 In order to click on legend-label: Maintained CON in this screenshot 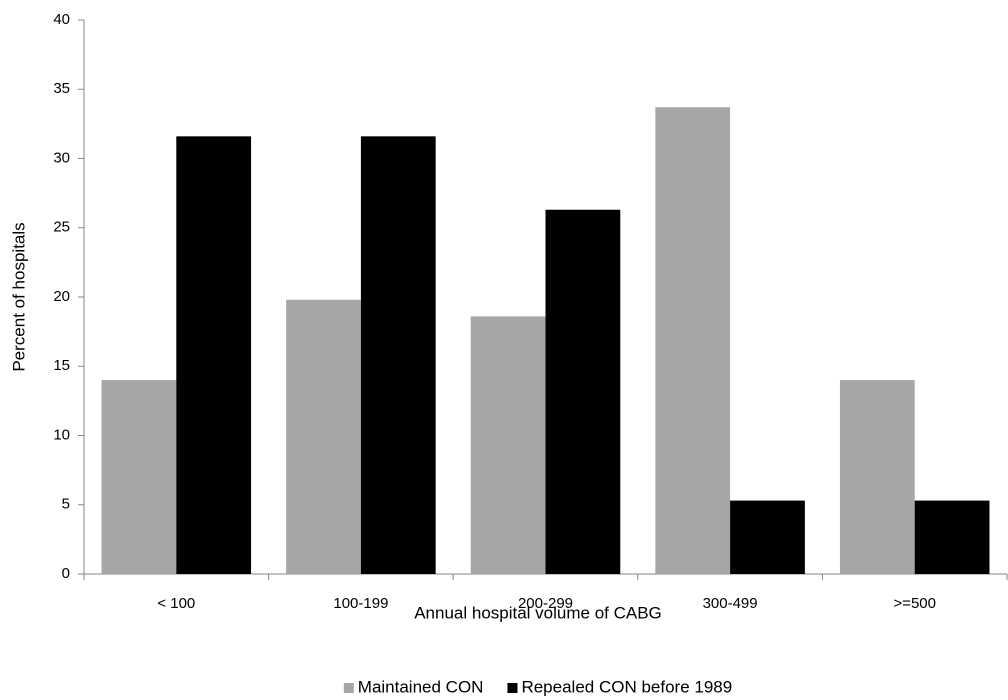, I will do `click(421, 686)`.